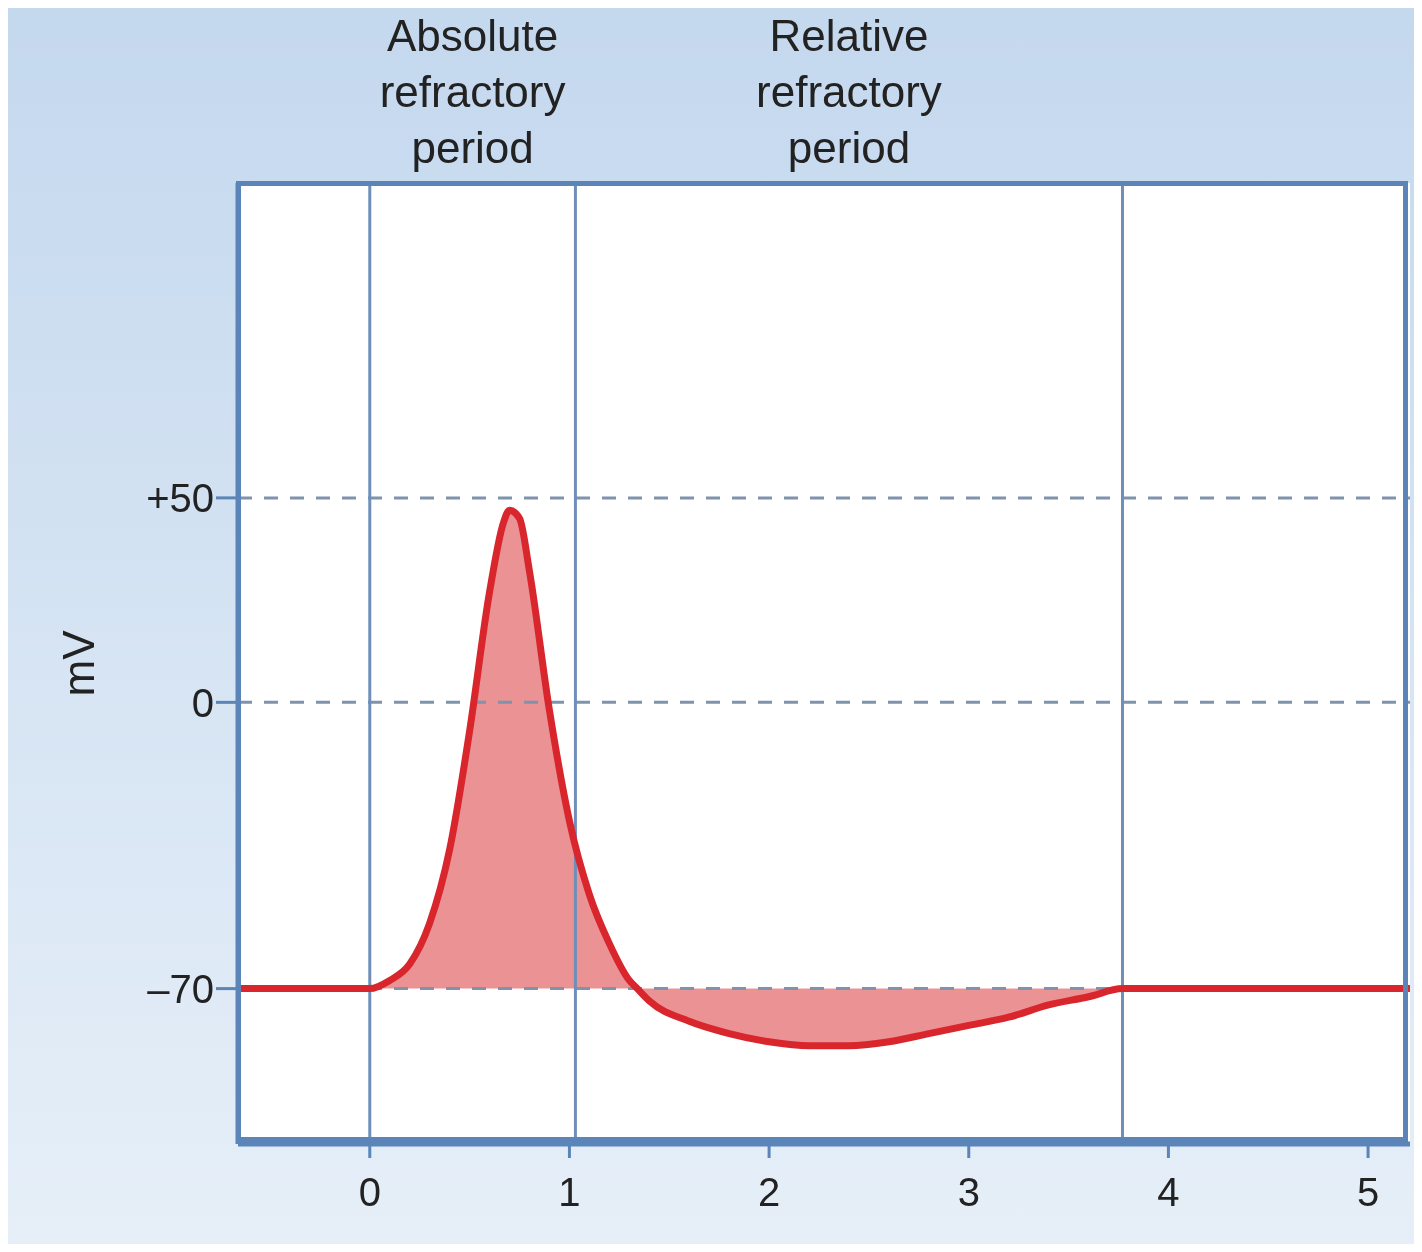 The image size is (1422, 1252). Describe the element at coordinates (369, 1192) in the screenshot. I see `x-tick-label: 0` at that location.